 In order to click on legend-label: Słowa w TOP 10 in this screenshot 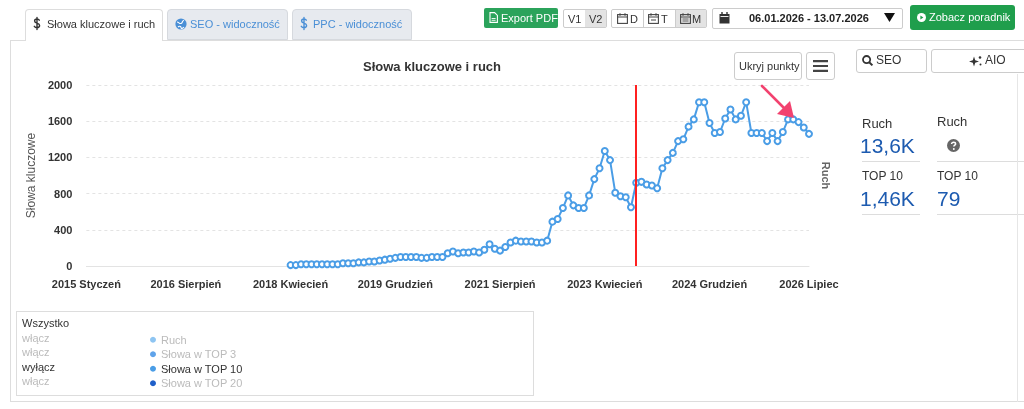, I will do `click(202, 368)`.